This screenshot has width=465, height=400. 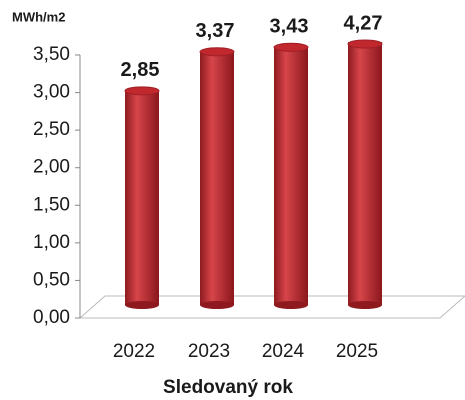 I want to click on x-axis-label: Sledovaný rok, so click(x=228, y=387).